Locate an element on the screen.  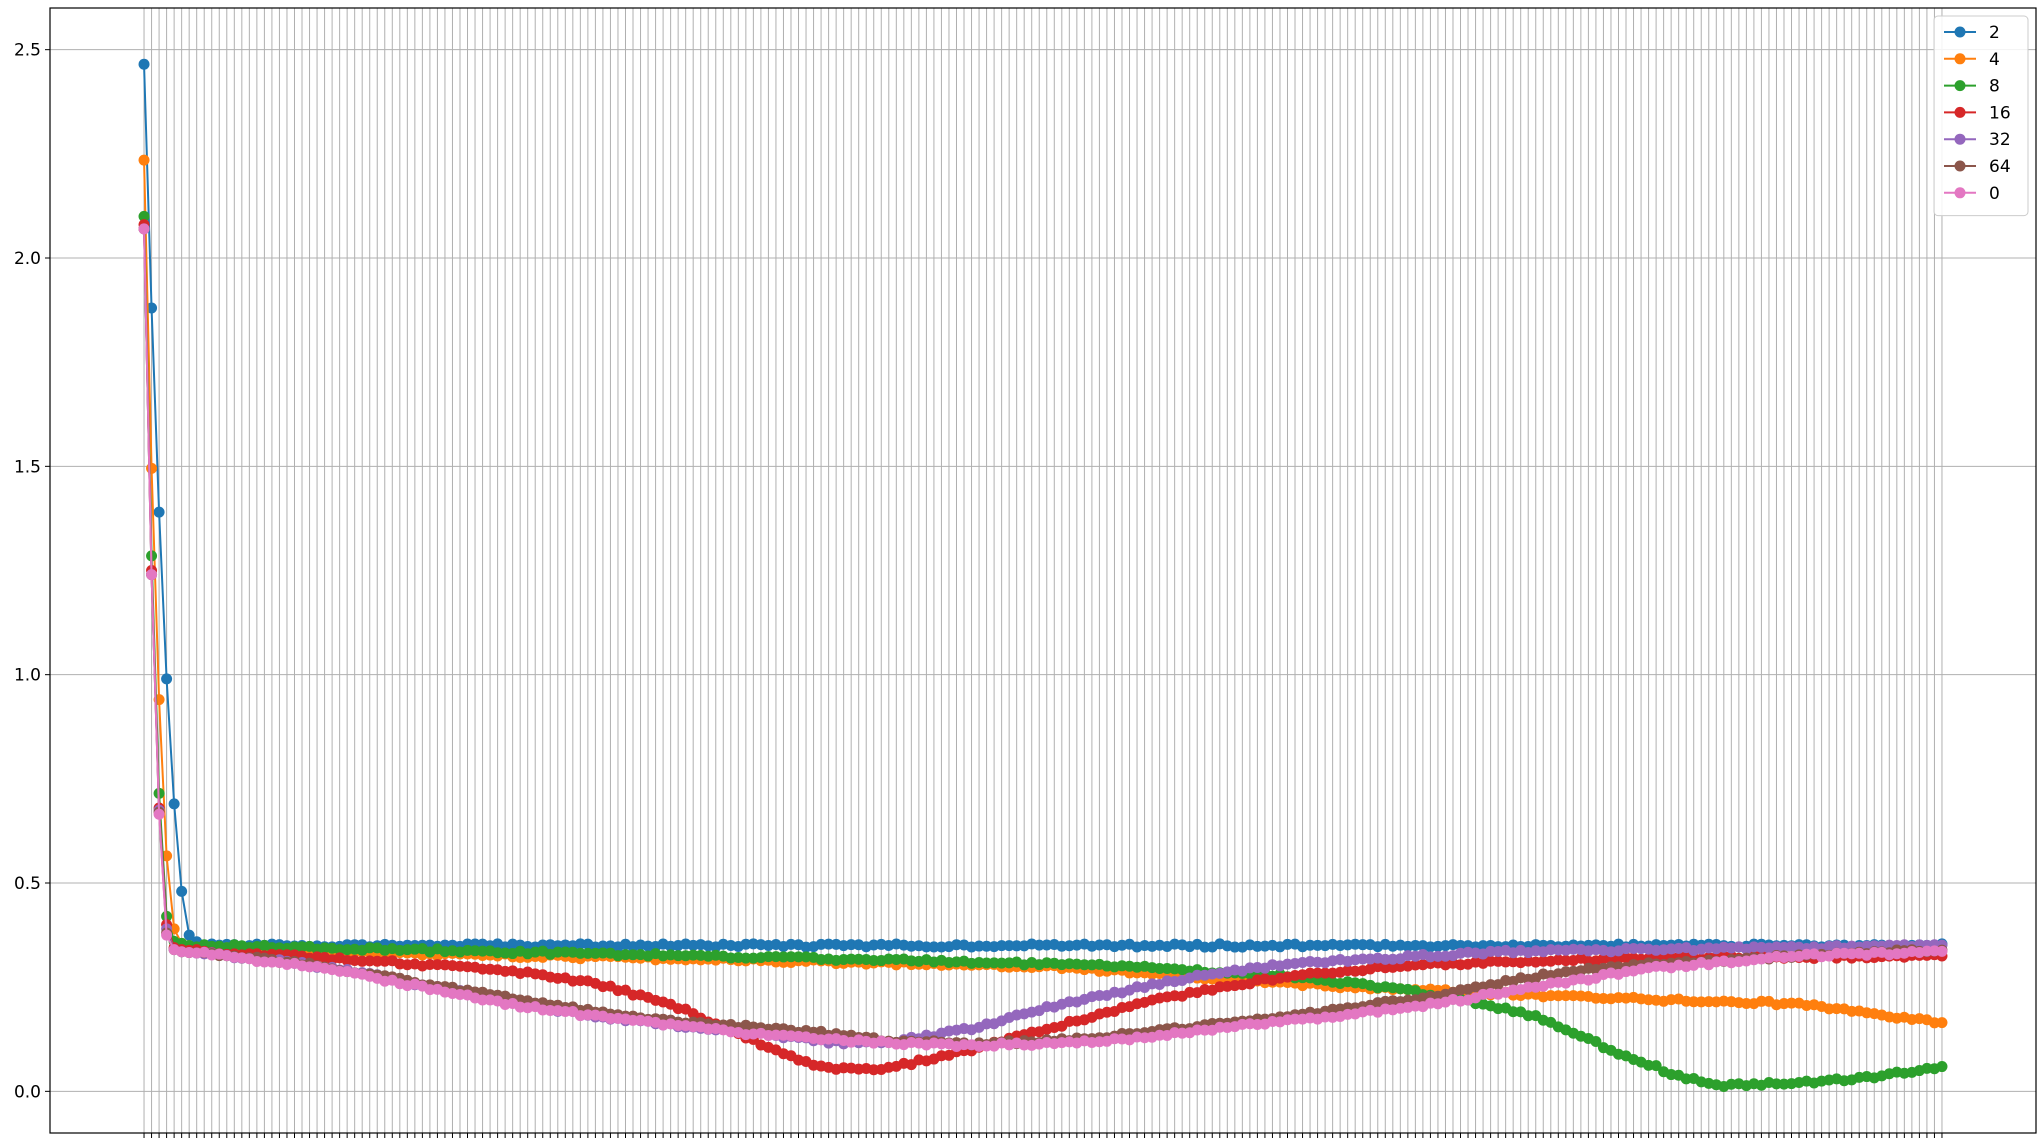
legend-label: 64 is located at coordinates (2000, 167).